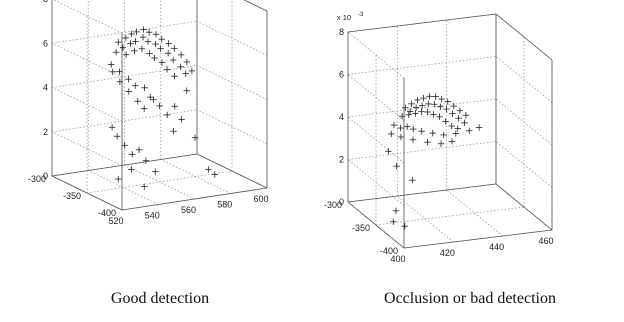 This screenshot has height=322, width=624. Describe the element at coordinates (45, 43) in the screenshot. I see `z-tick-label: 6` at that location.